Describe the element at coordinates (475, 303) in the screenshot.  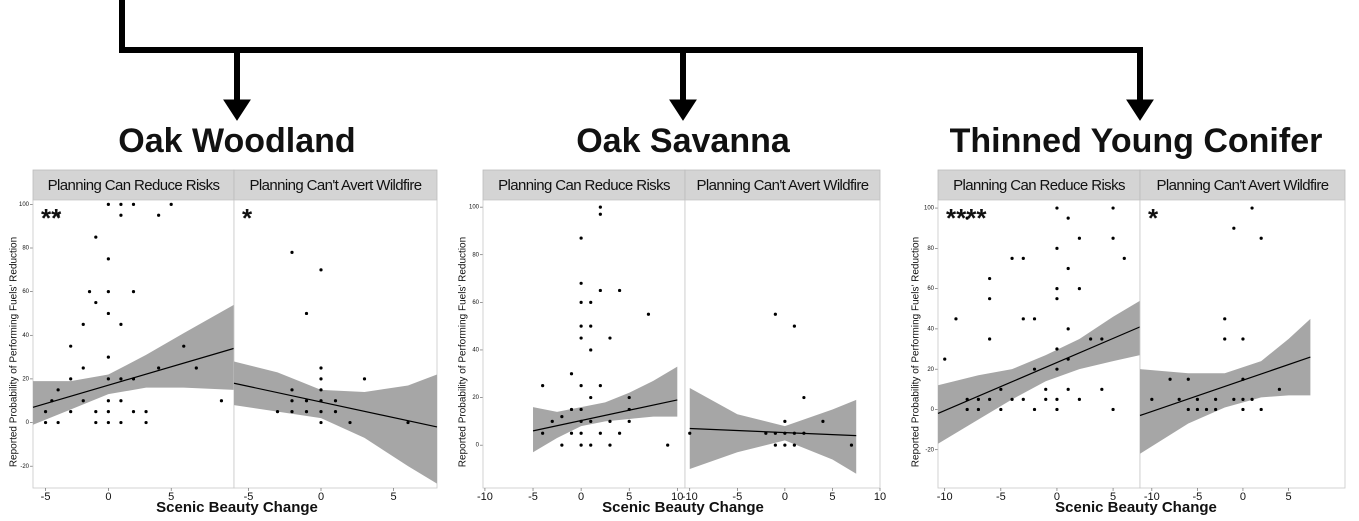
I see `y-tick-label: 60` at that location.